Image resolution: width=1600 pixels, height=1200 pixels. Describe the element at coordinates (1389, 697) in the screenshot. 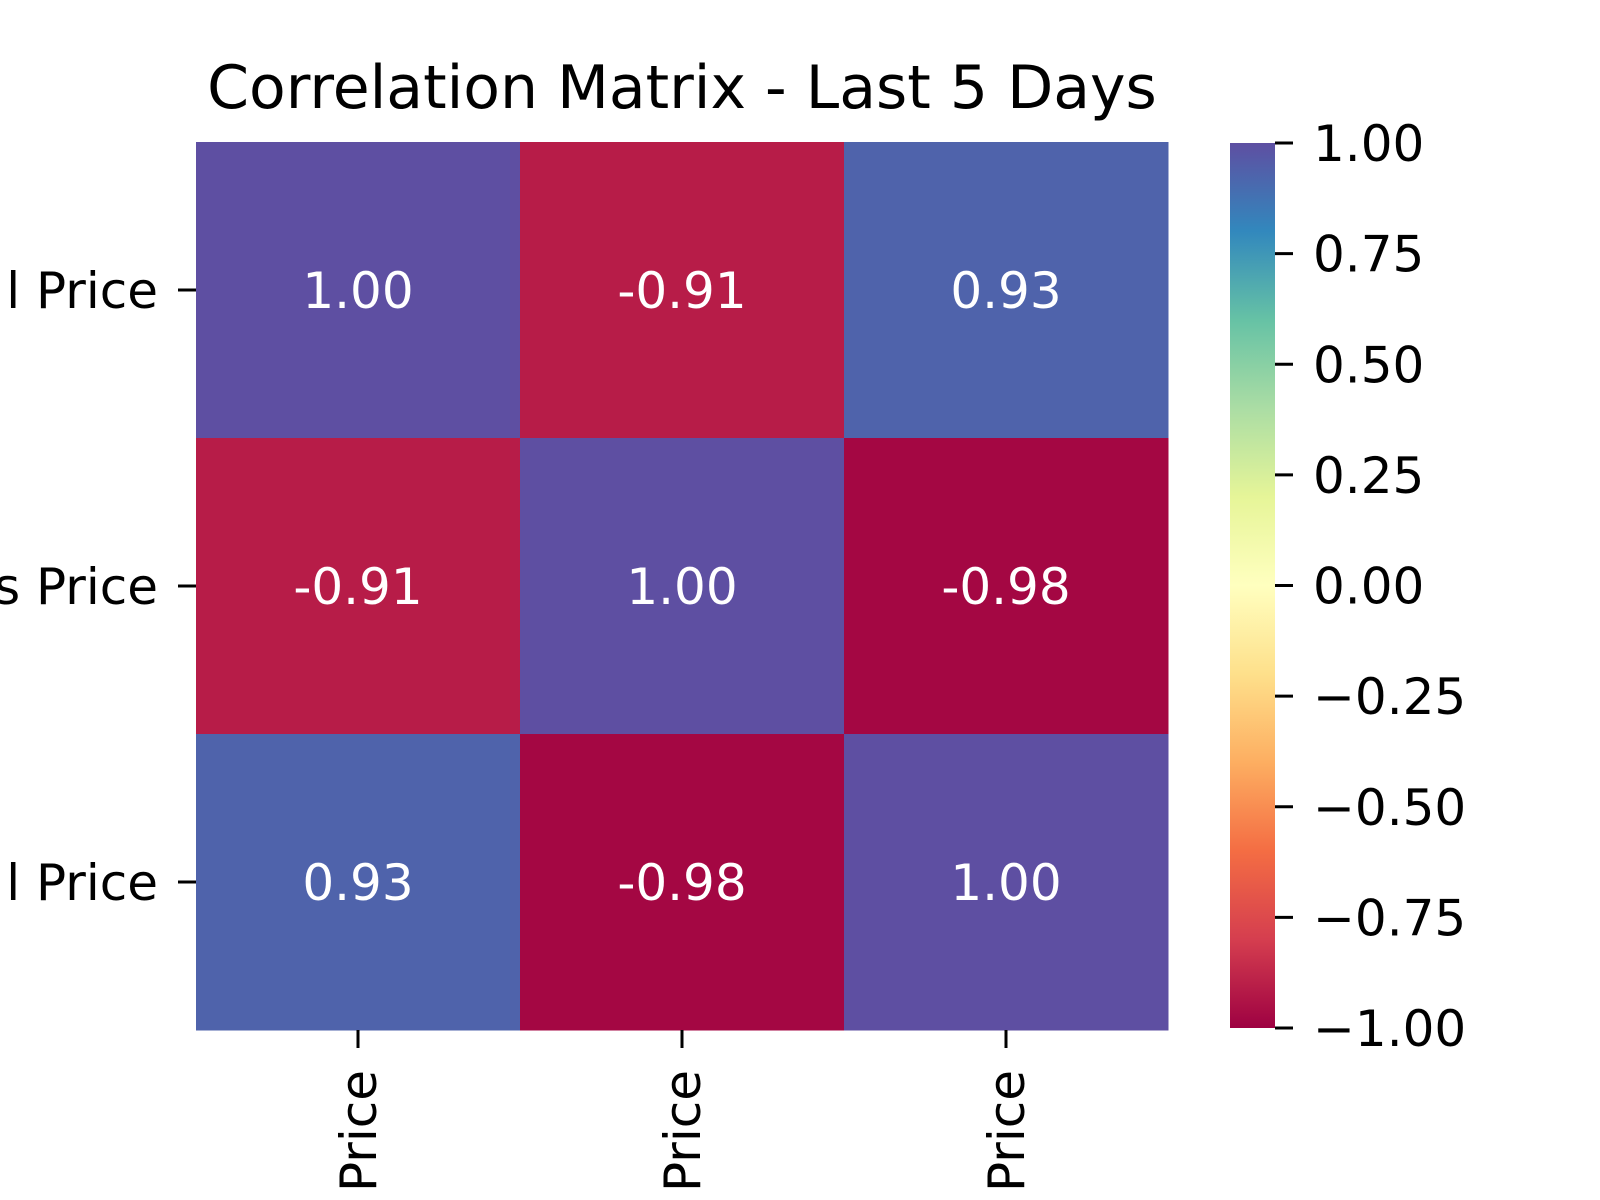

I see `colorbar-tick-label: −0.25` at that location.